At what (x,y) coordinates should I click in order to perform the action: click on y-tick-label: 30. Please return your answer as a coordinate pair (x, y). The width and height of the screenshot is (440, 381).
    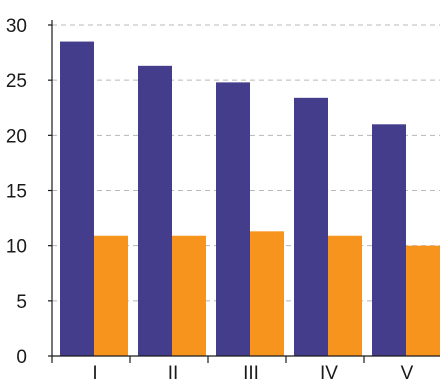
    Looking at the image, I should click on (16, 26).